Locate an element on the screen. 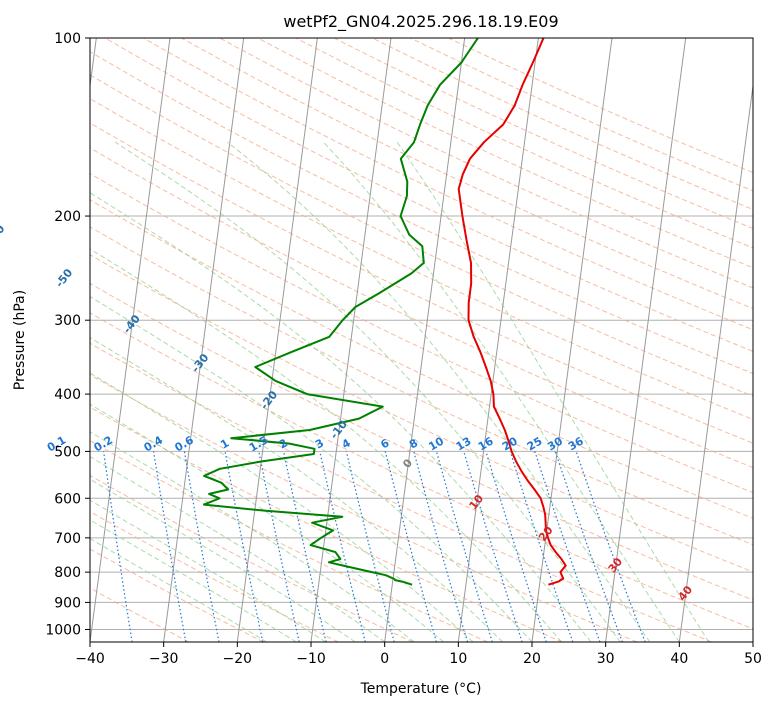  chart-title: wetPf2_GN04.2025.296.18.19.E09 is located at coordinates (420, 22).